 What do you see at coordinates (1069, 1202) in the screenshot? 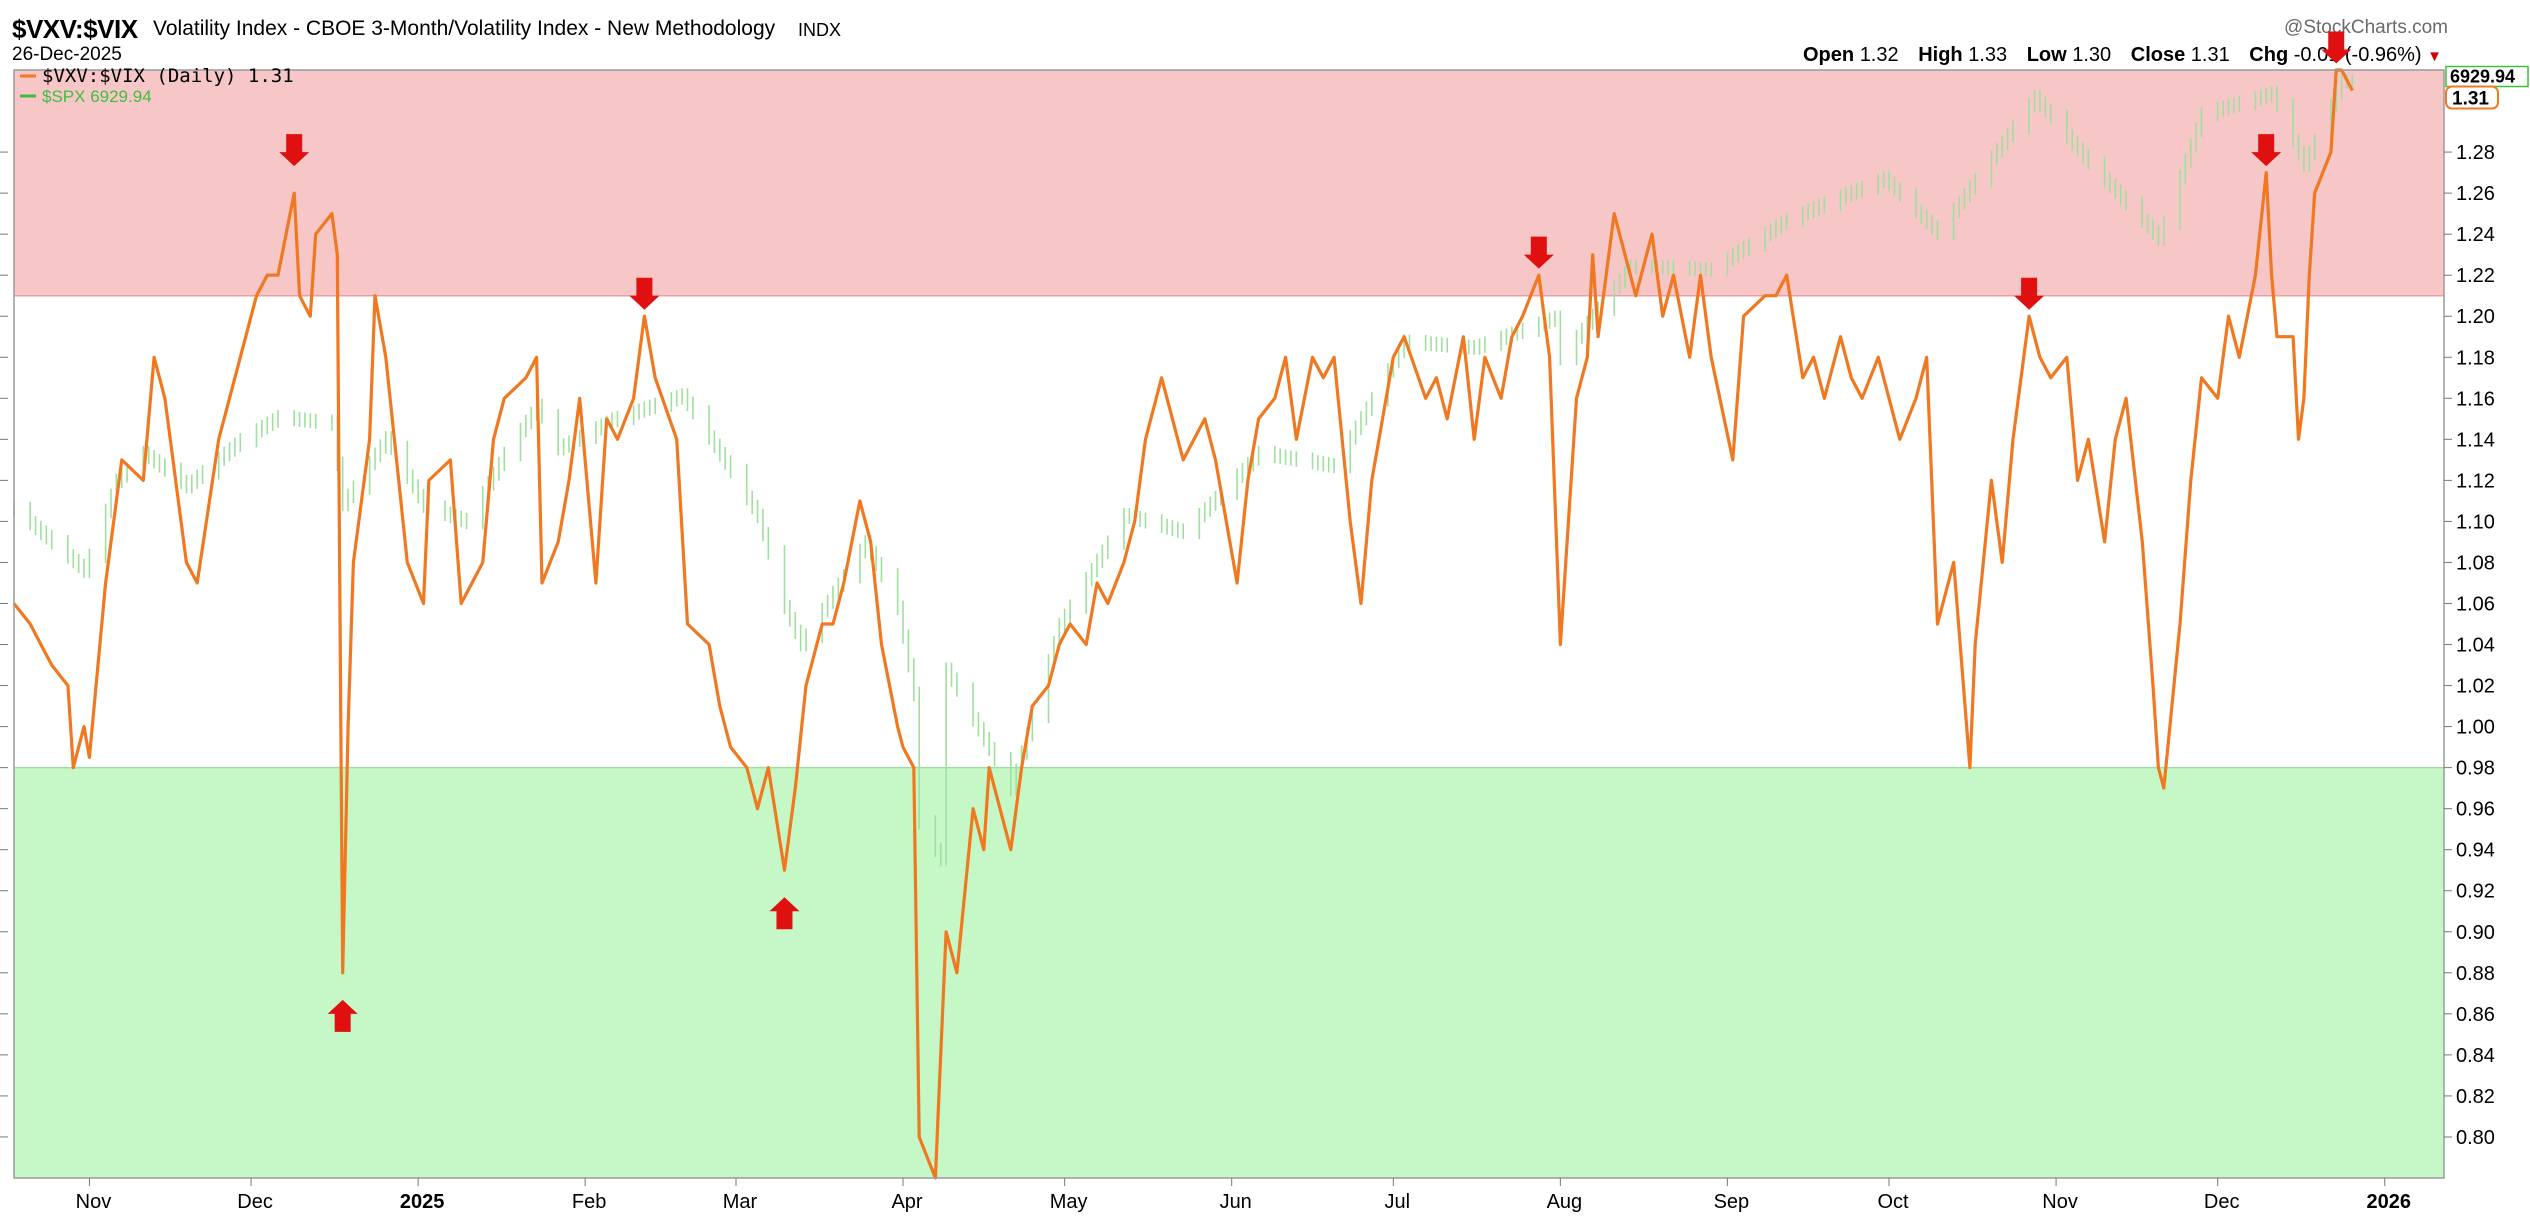
I see `x-tick-label: May` at bounding box center [1069, 1202].